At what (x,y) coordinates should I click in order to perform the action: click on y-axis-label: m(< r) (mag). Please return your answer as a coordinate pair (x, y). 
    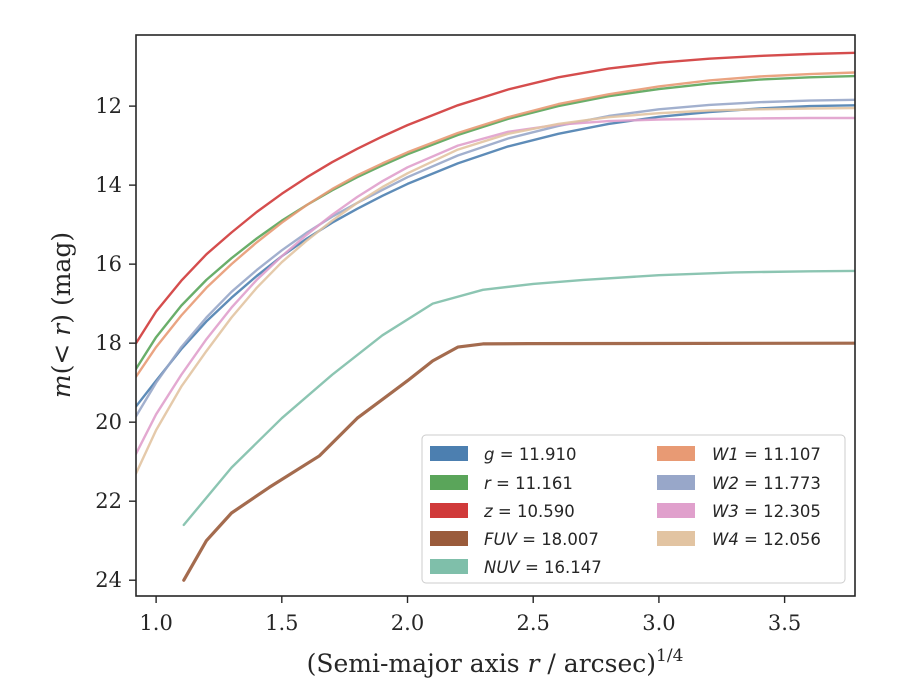
    Looking at the image, I should click on (61, 315).